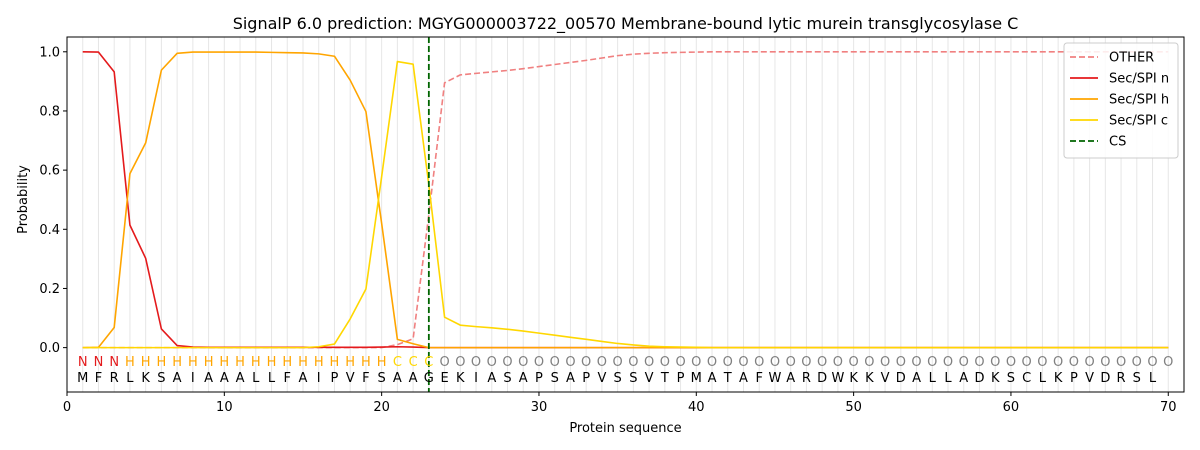 The image size is (1200, 450). Describe the element at coordinates (539, 407) in the screenshot. I see `x-tick-label: 30` at that location.